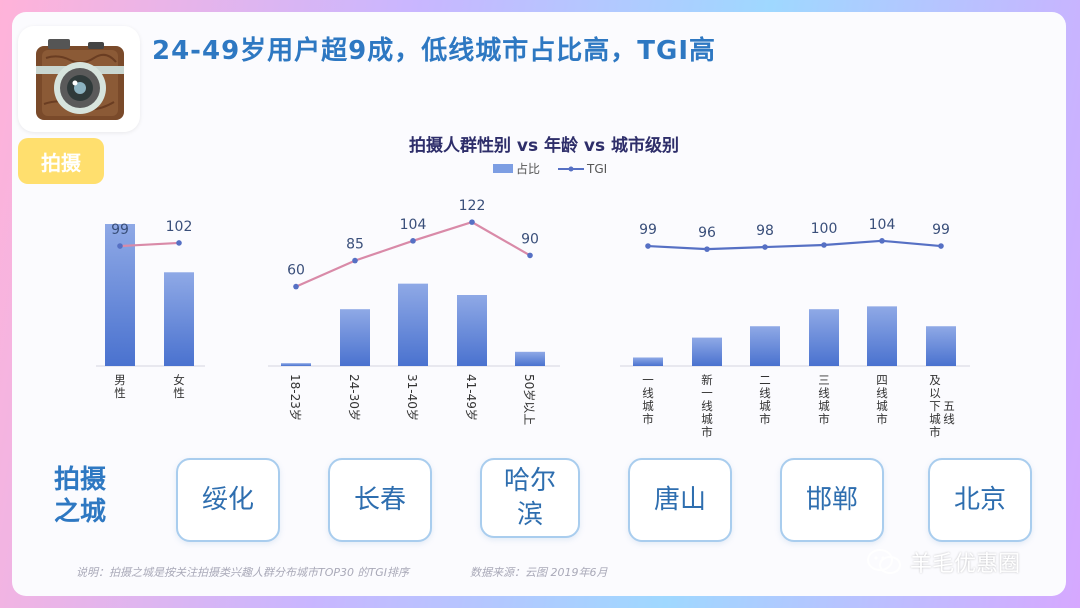 This screenshot has height=608, width=1080. I want to click on camera-icon, so click(80, 79).